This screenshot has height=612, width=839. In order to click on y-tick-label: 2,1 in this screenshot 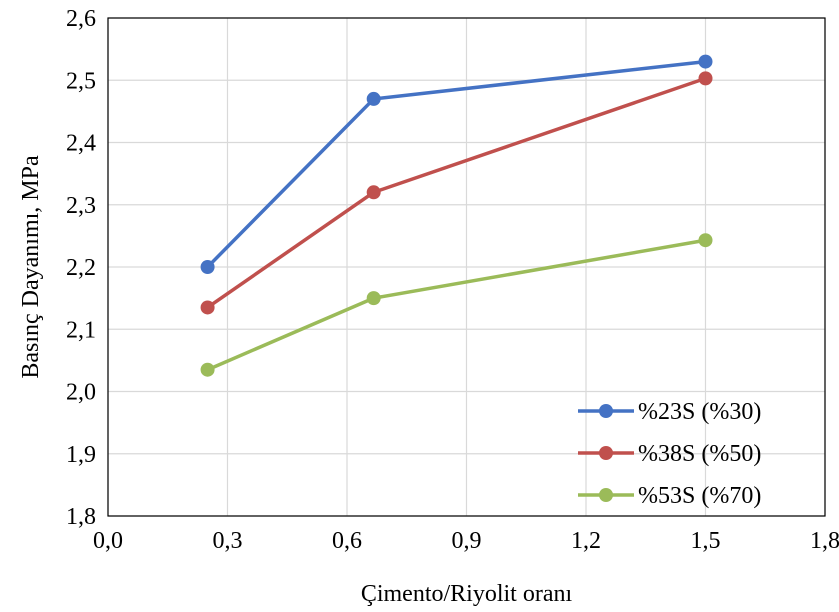, I will do `click(81, 330)`.